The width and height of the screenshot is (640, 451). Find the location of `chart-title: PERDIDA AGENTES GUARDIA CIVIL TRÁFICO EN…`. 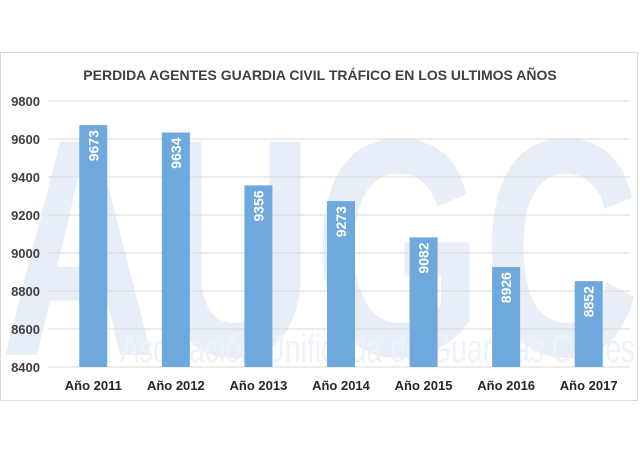

chart-title: PERDIDA AGENTES GUARDIA CIVIL TRÁFICO EN… is located at coordinates (319, 74).